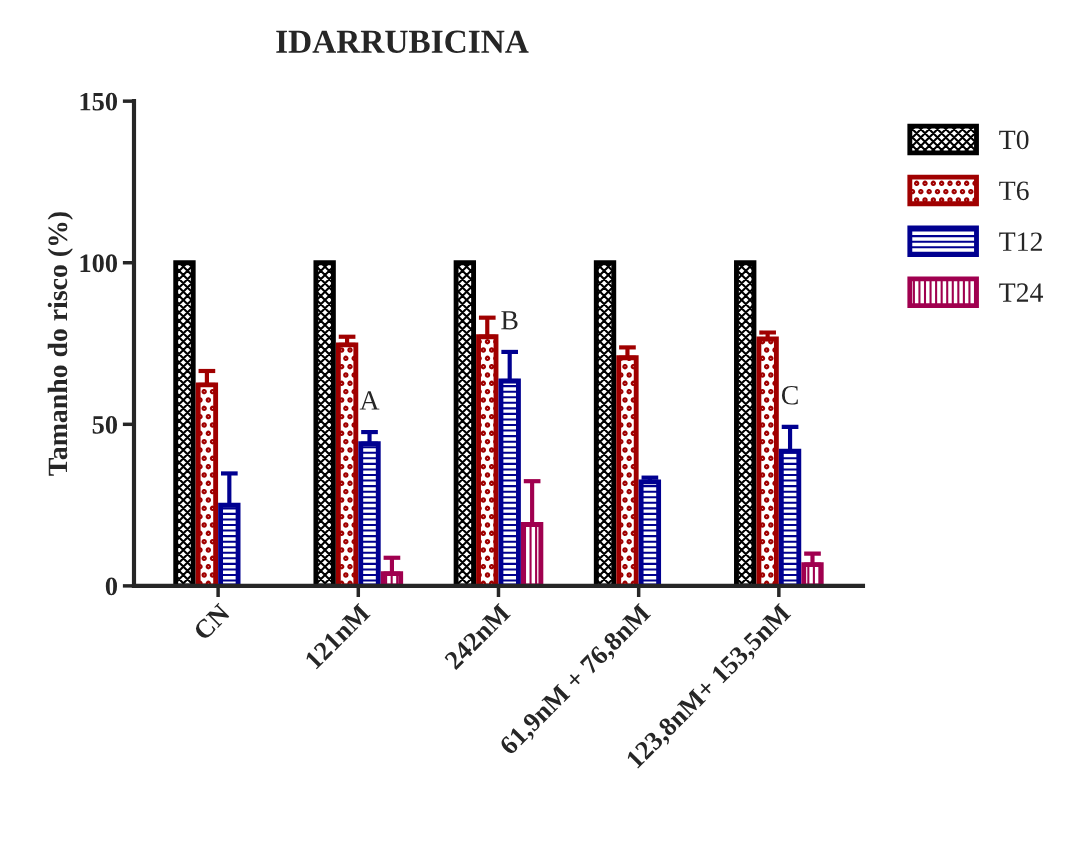 This screenshot has width=1072, height=843. Describe the element at coordinates (60, 344) in the screenshot. I see `y-axis-title: Tamanho do risco (%)` at that location.